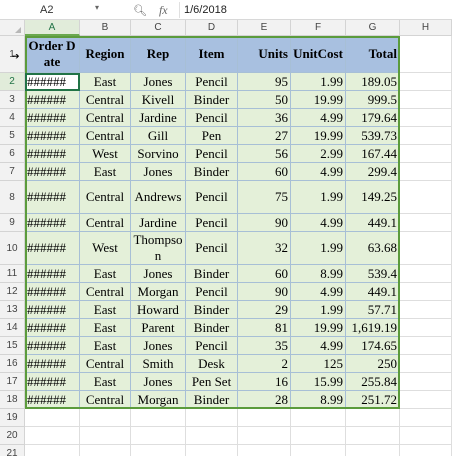  Describe the element at coordinates (12, 292) in the screenshot. I see `row-header-12: 12` at that location.